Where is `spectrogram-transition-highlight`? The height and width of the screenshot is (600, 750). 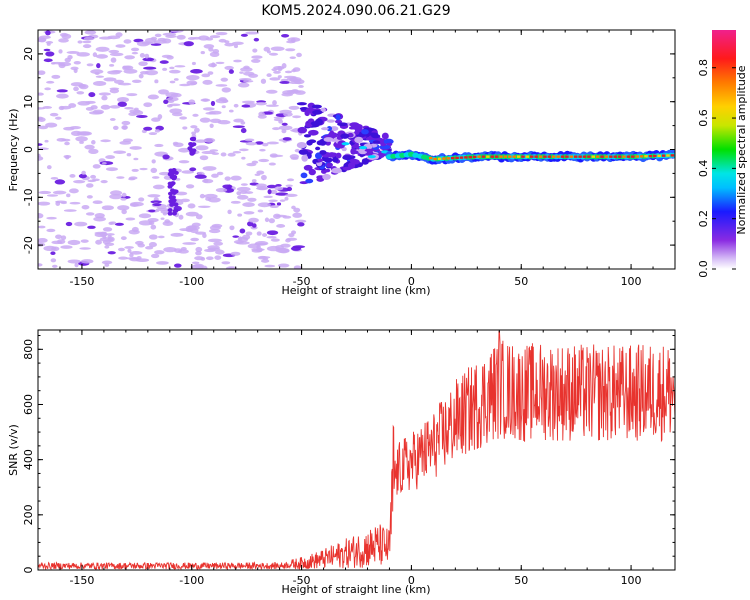 spectrogram-transition-highlight is located at coordinates (345, 144).